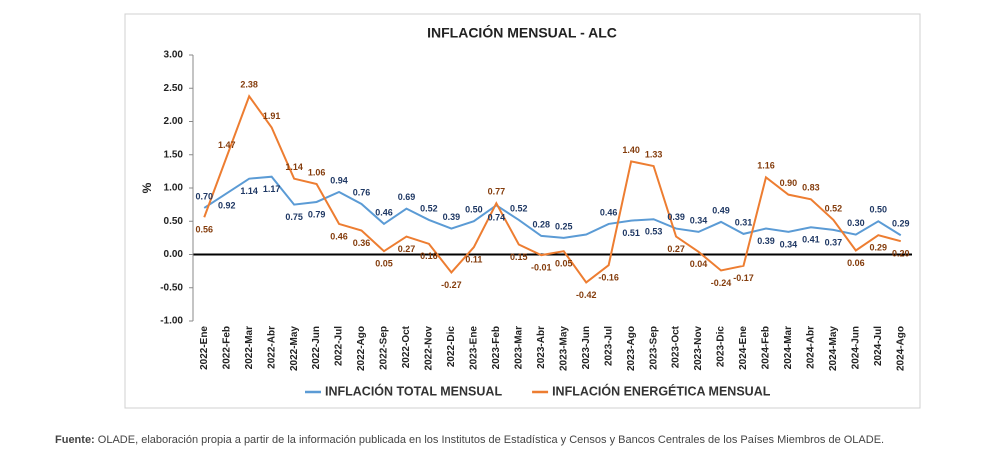  What do you see at coordinates (429, 256) in the screenshot?
I see `data-label: 0.16` at bounding box center [429, 256].